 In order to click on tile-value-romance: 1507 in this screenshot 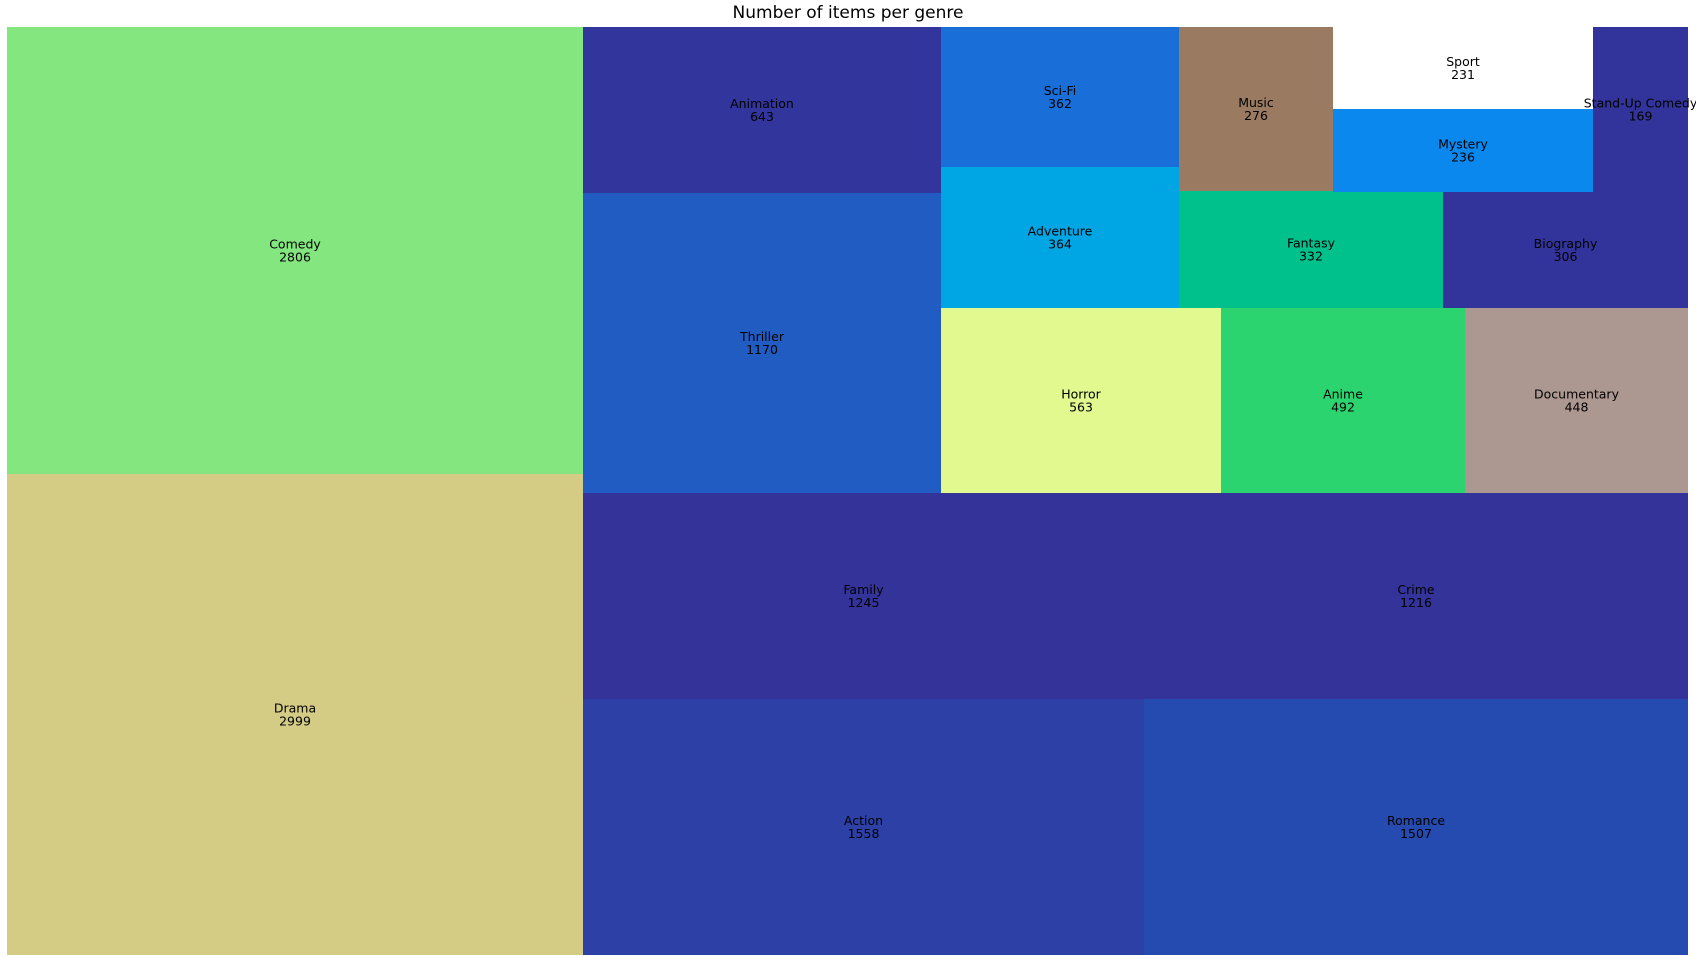, I will do `click(1416, 833)`.